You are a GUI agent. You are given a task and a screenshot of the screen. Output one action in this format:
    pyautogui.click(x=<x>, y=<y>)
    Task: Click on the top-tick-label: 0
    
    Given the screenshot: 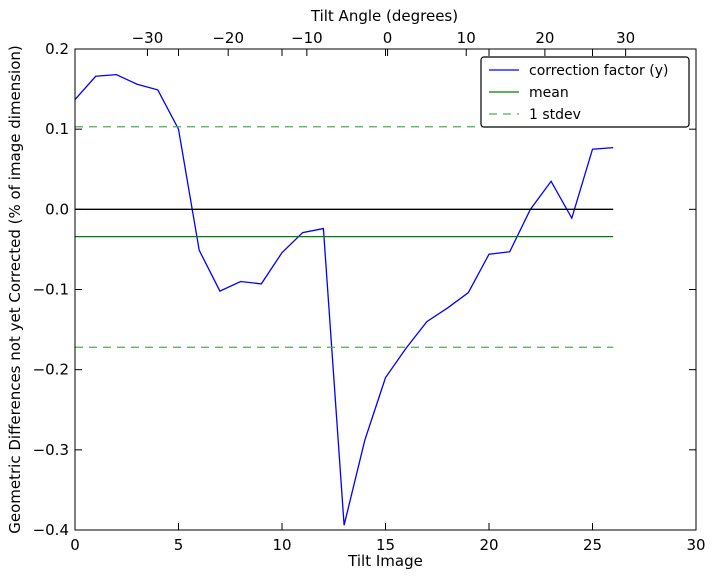 What is the action you would take?
    pyautogui.click(x=388, y=38)
    